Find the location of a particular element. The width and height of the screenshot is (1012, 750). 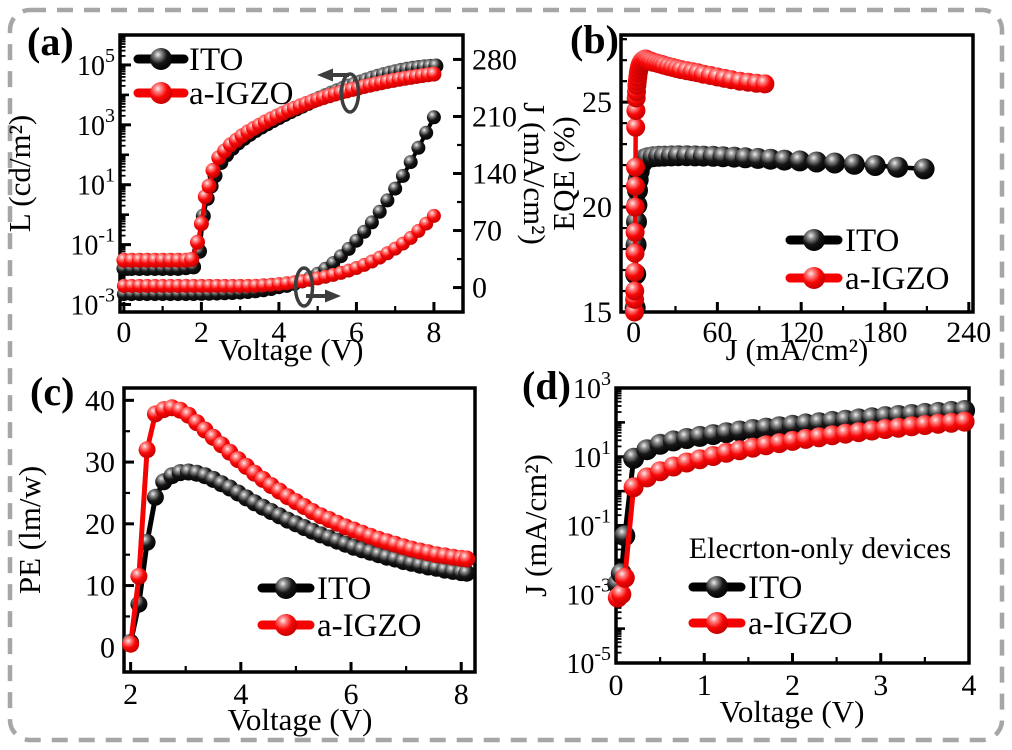

svg-text: 60 is located at coordinates (717, 332).